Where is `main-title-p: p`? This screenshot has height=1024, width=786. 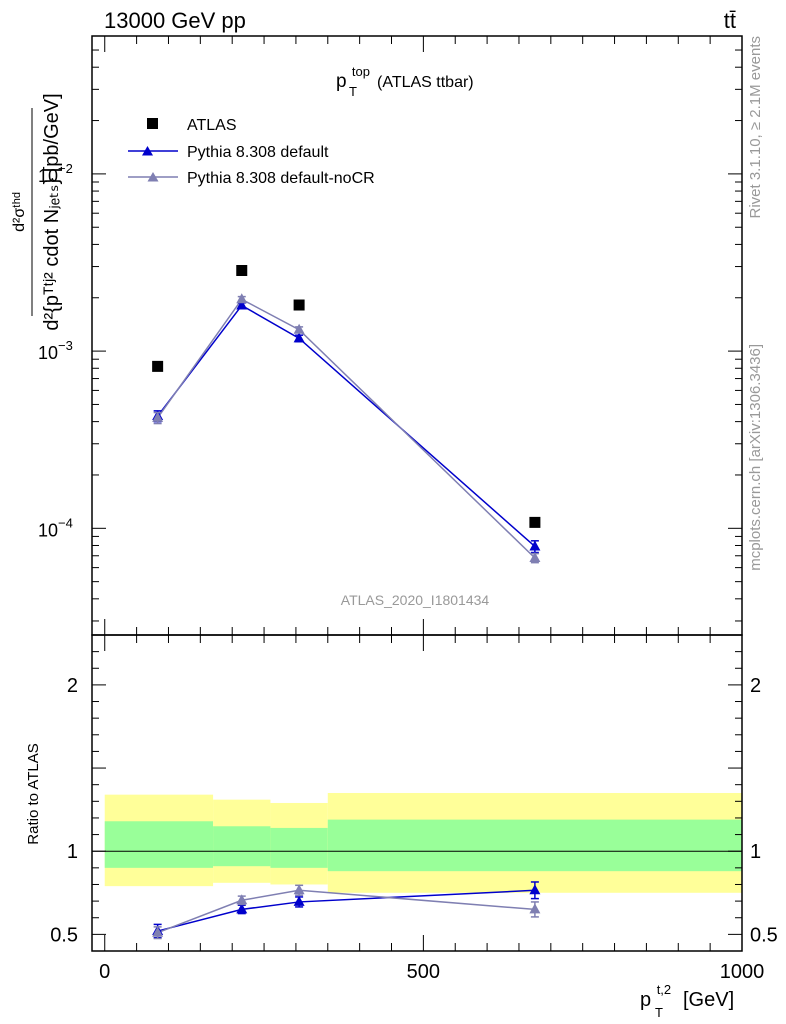
main-title-p: p is located at coordinates (341, 81).